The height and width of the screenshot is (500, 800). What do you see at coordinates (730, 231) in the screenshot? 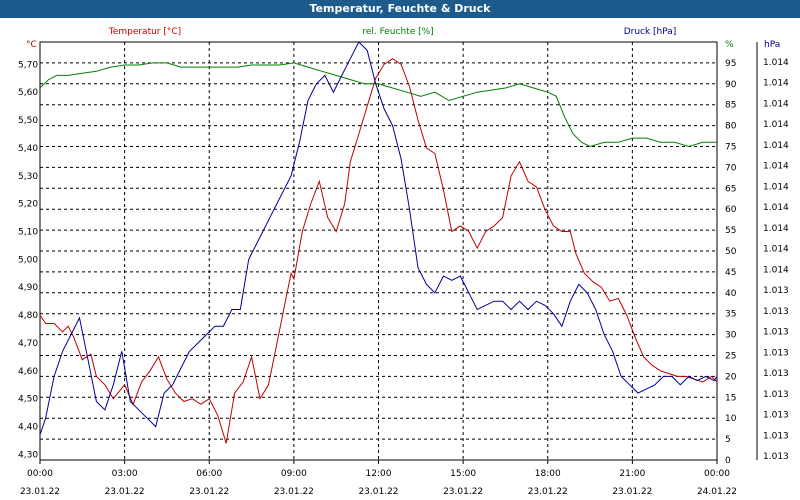
I see `humidity-tick-label: 55` at bounding box center [730, 231].